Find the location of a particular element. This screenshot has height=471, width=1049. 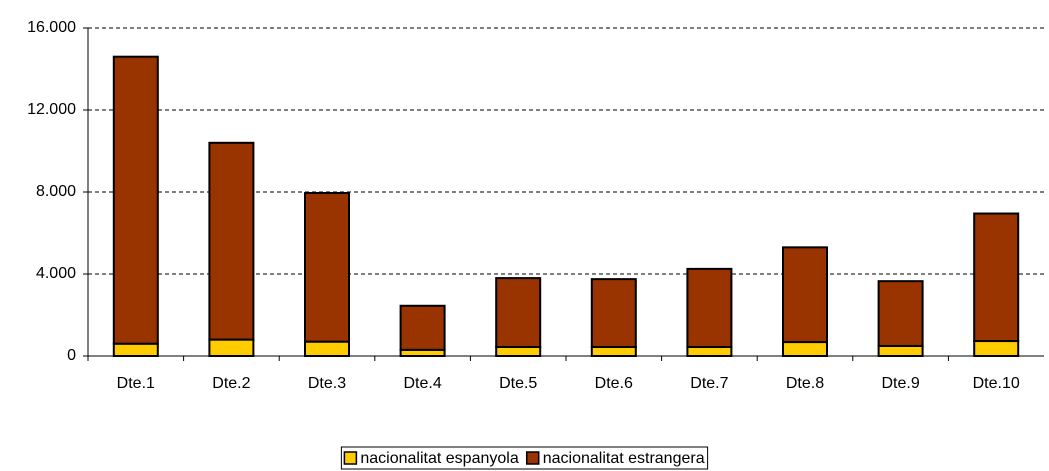

legend-label: nacionalitat estrangera is located at coordinates (624, 458).